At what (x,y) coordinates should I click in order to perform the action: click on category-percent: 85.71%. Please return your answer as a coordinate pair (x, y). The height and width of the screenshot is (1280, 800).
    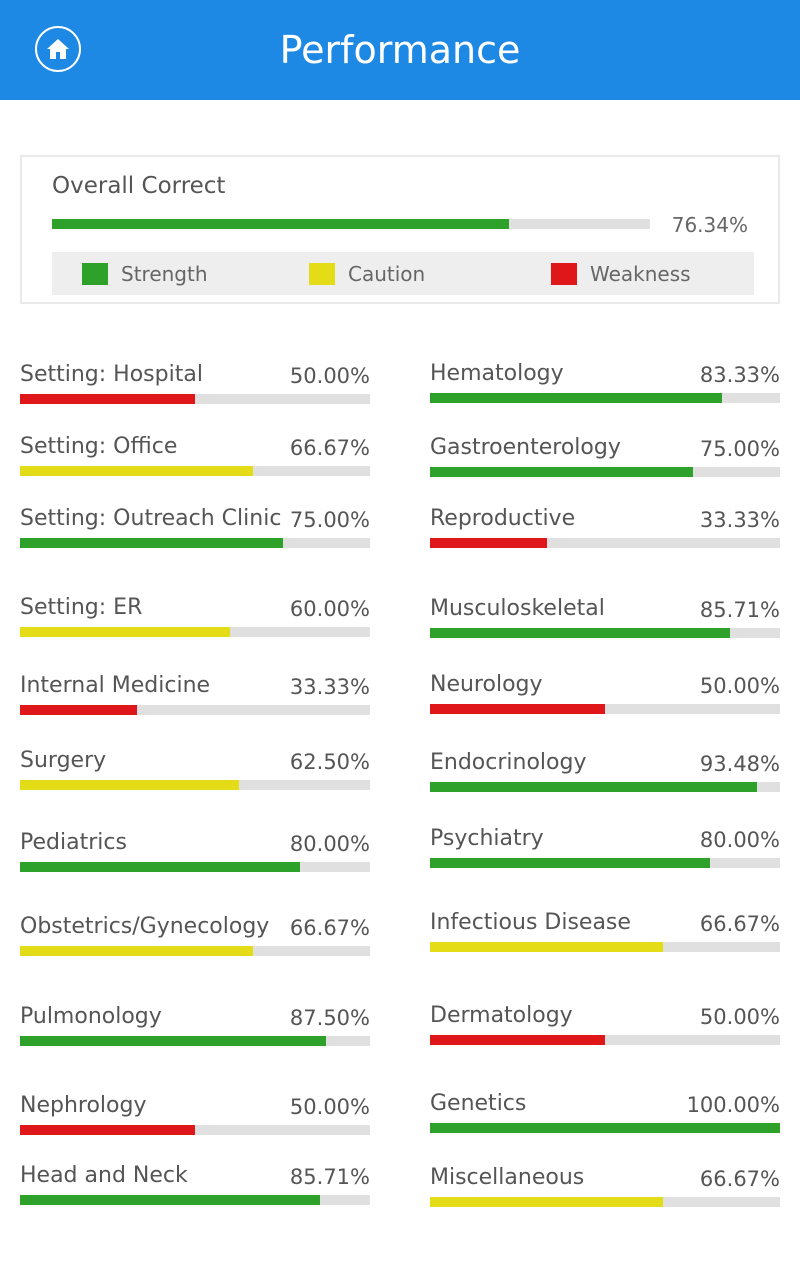
    Looking at the image, I should click on (739, 610).